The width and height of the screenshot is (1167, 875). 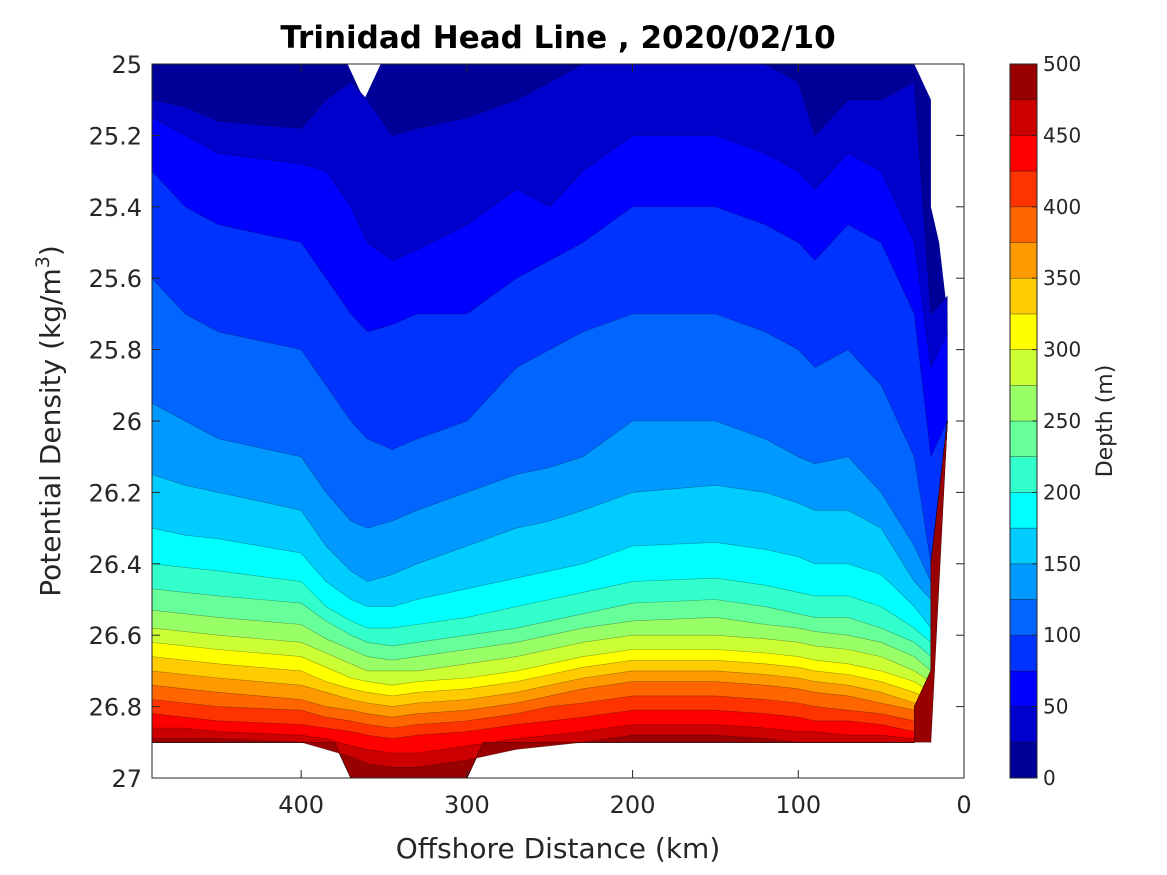 What do you see at coordinates (1062, 564) in the screenshot?
I see `colorbar-tick-label: 150` at bounding box center [1062, 564].